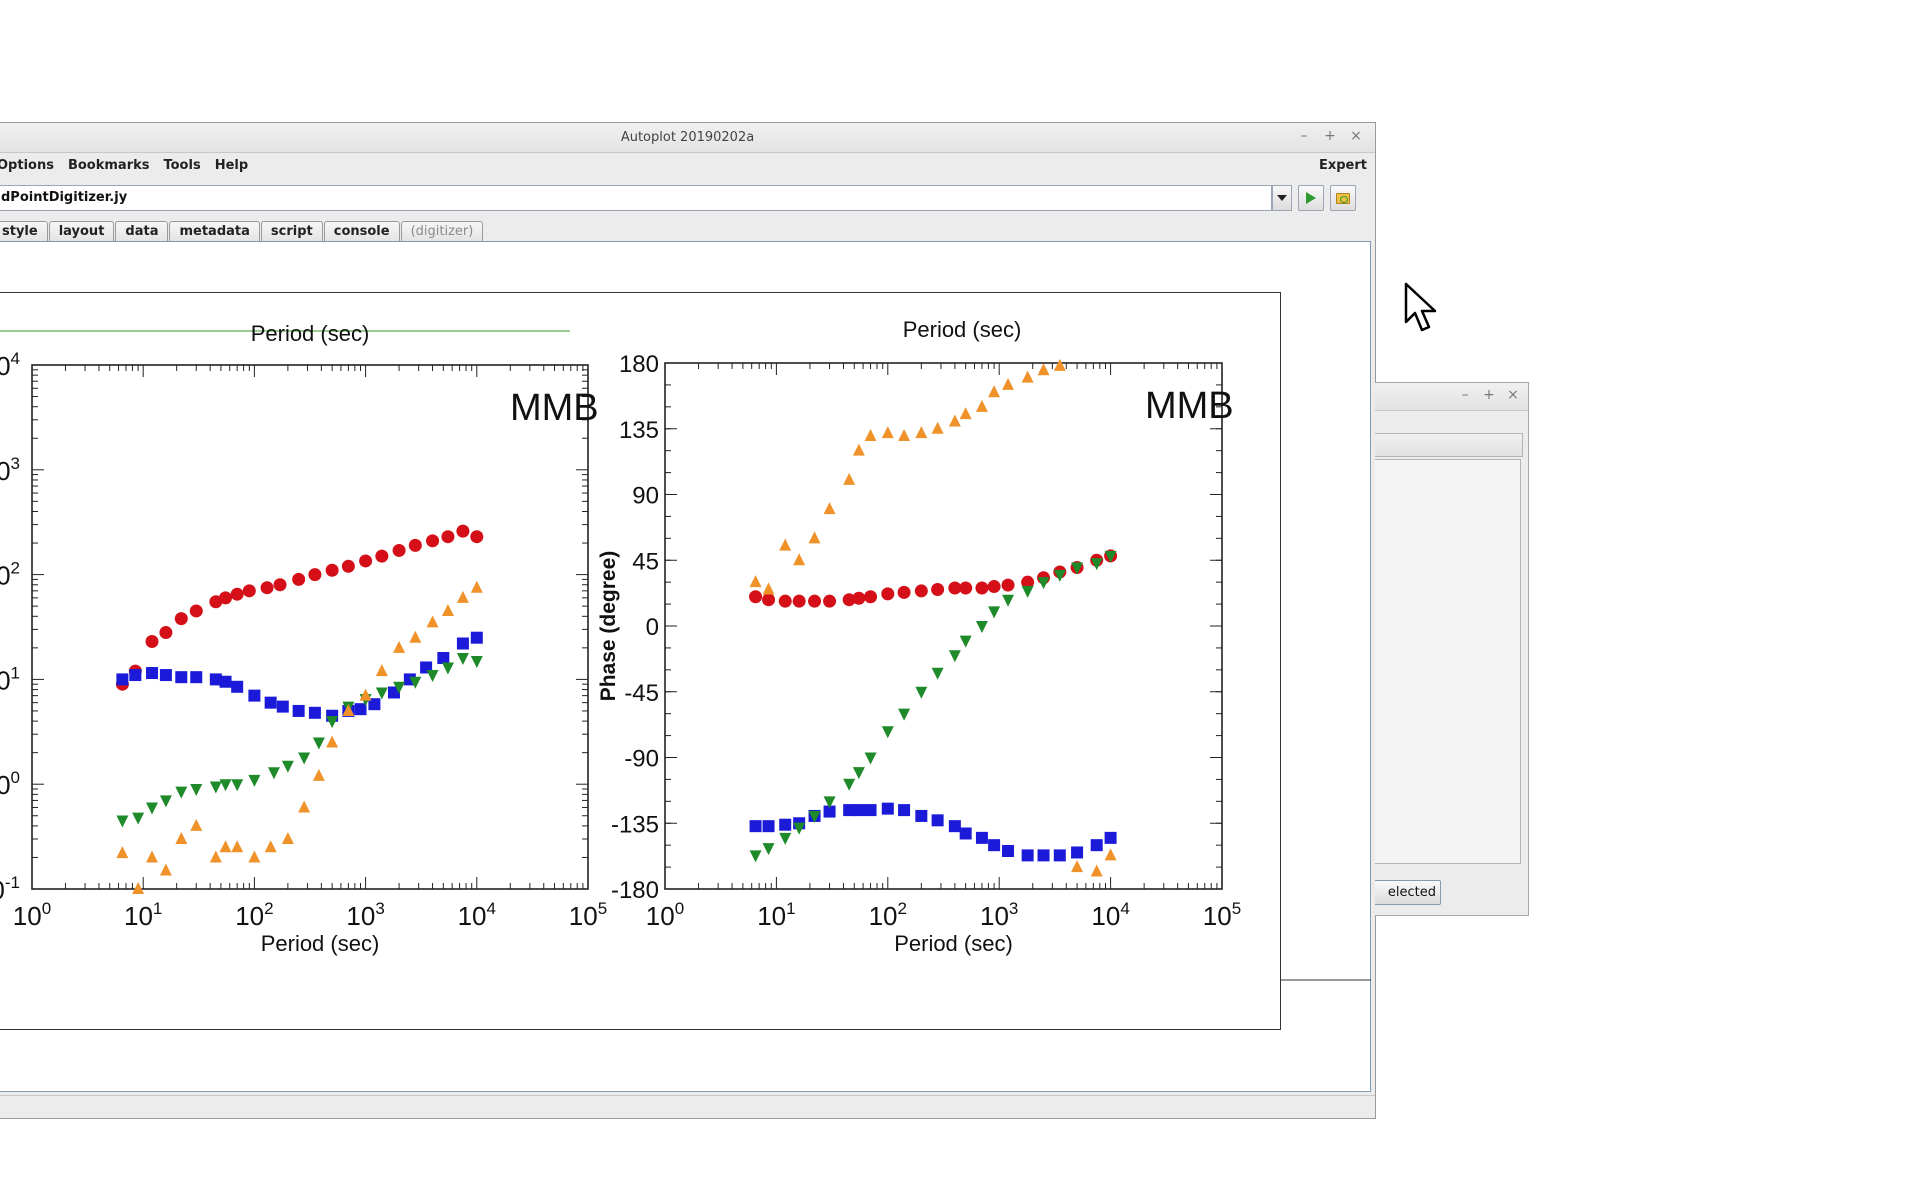 The width and height of the screenshot is (1920, 1200). Describe the element at coordinates (636, 198) in the screenshot. I see `url-input: dPointDigitizer.jy` at that location.